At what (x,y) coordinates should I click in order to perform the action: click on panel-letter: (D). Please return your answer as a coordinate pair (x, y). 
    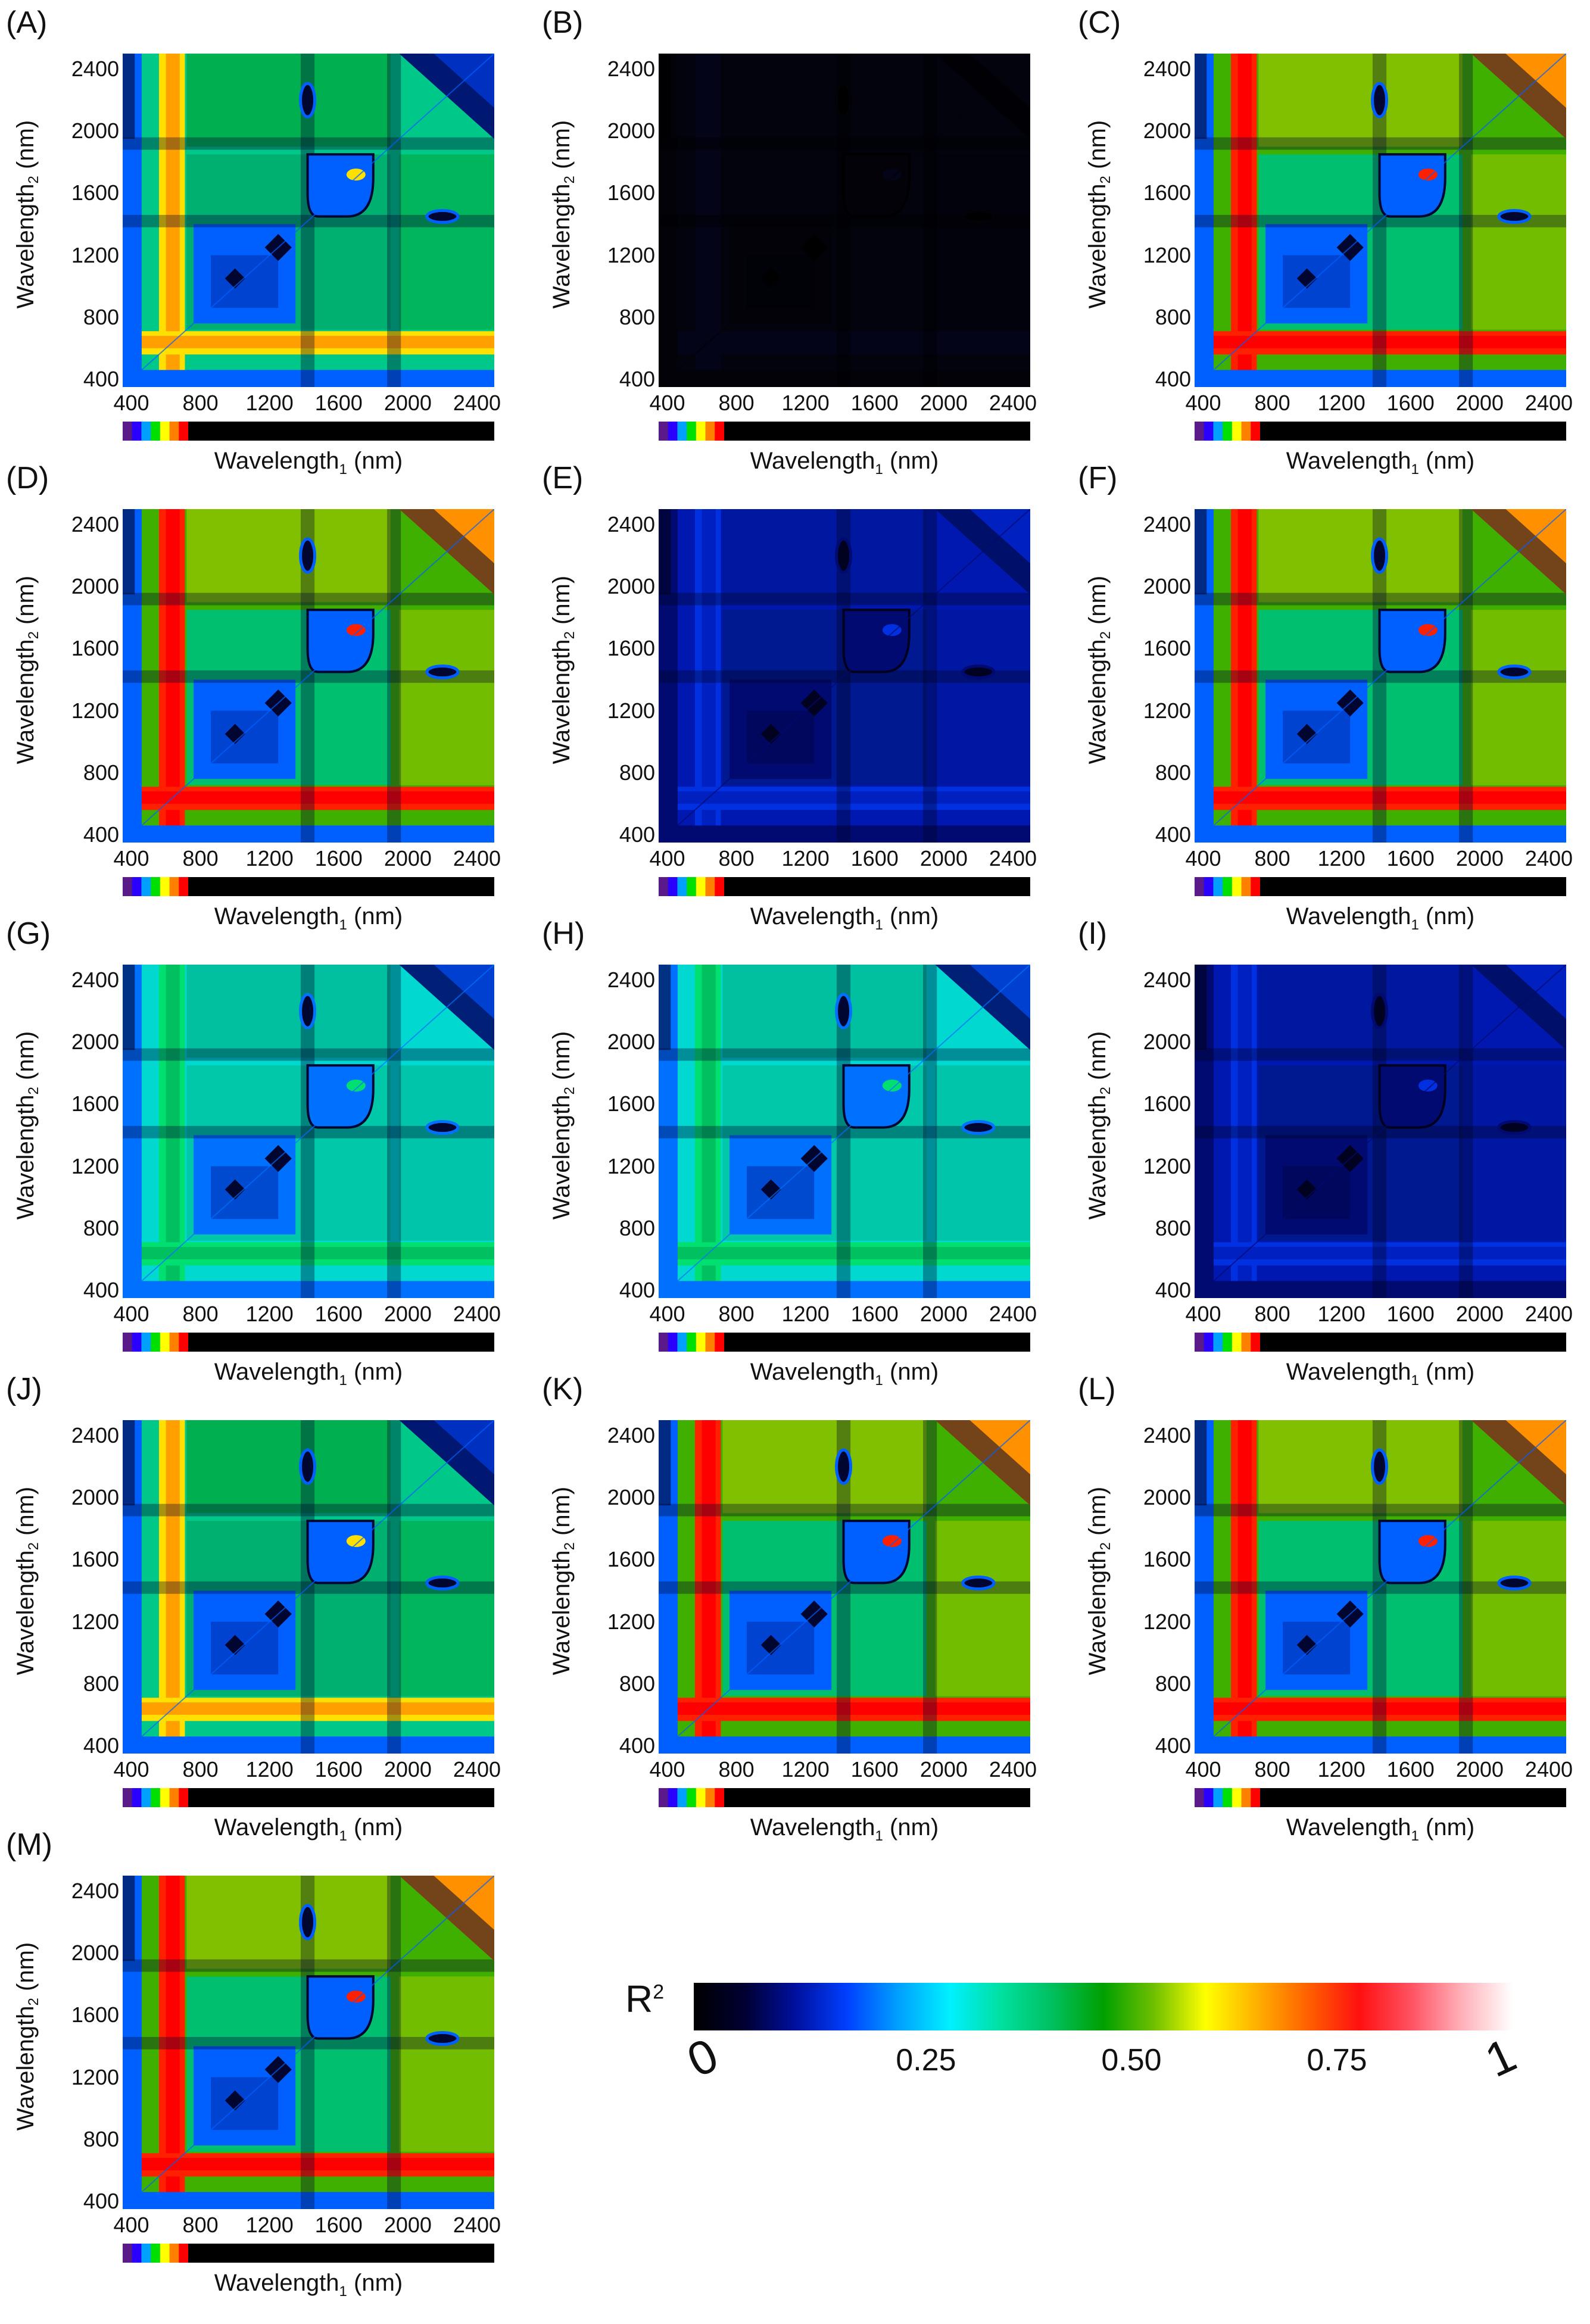
    Looking at the image, I should click on (28, 478).